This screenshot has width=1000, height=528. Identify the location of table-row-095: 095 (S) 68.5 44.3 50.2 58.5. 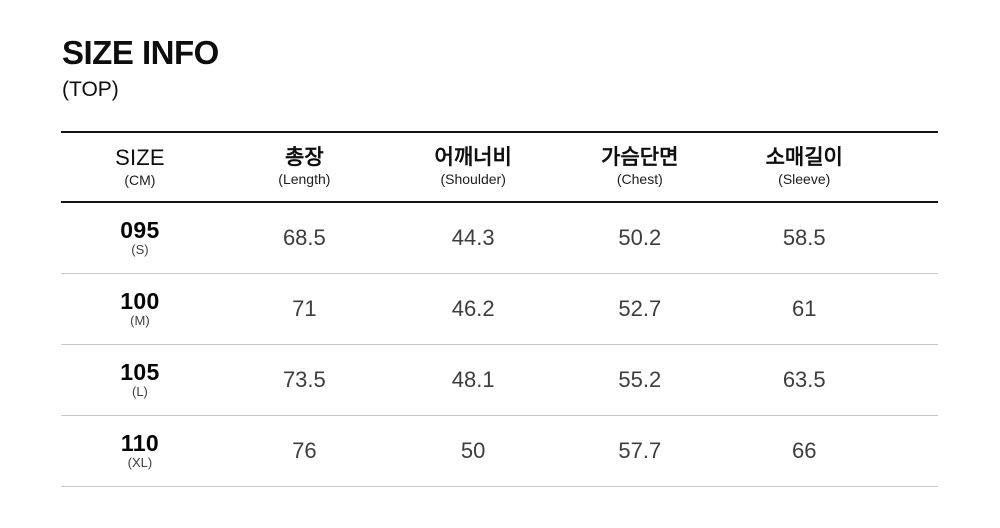
(499, 238).